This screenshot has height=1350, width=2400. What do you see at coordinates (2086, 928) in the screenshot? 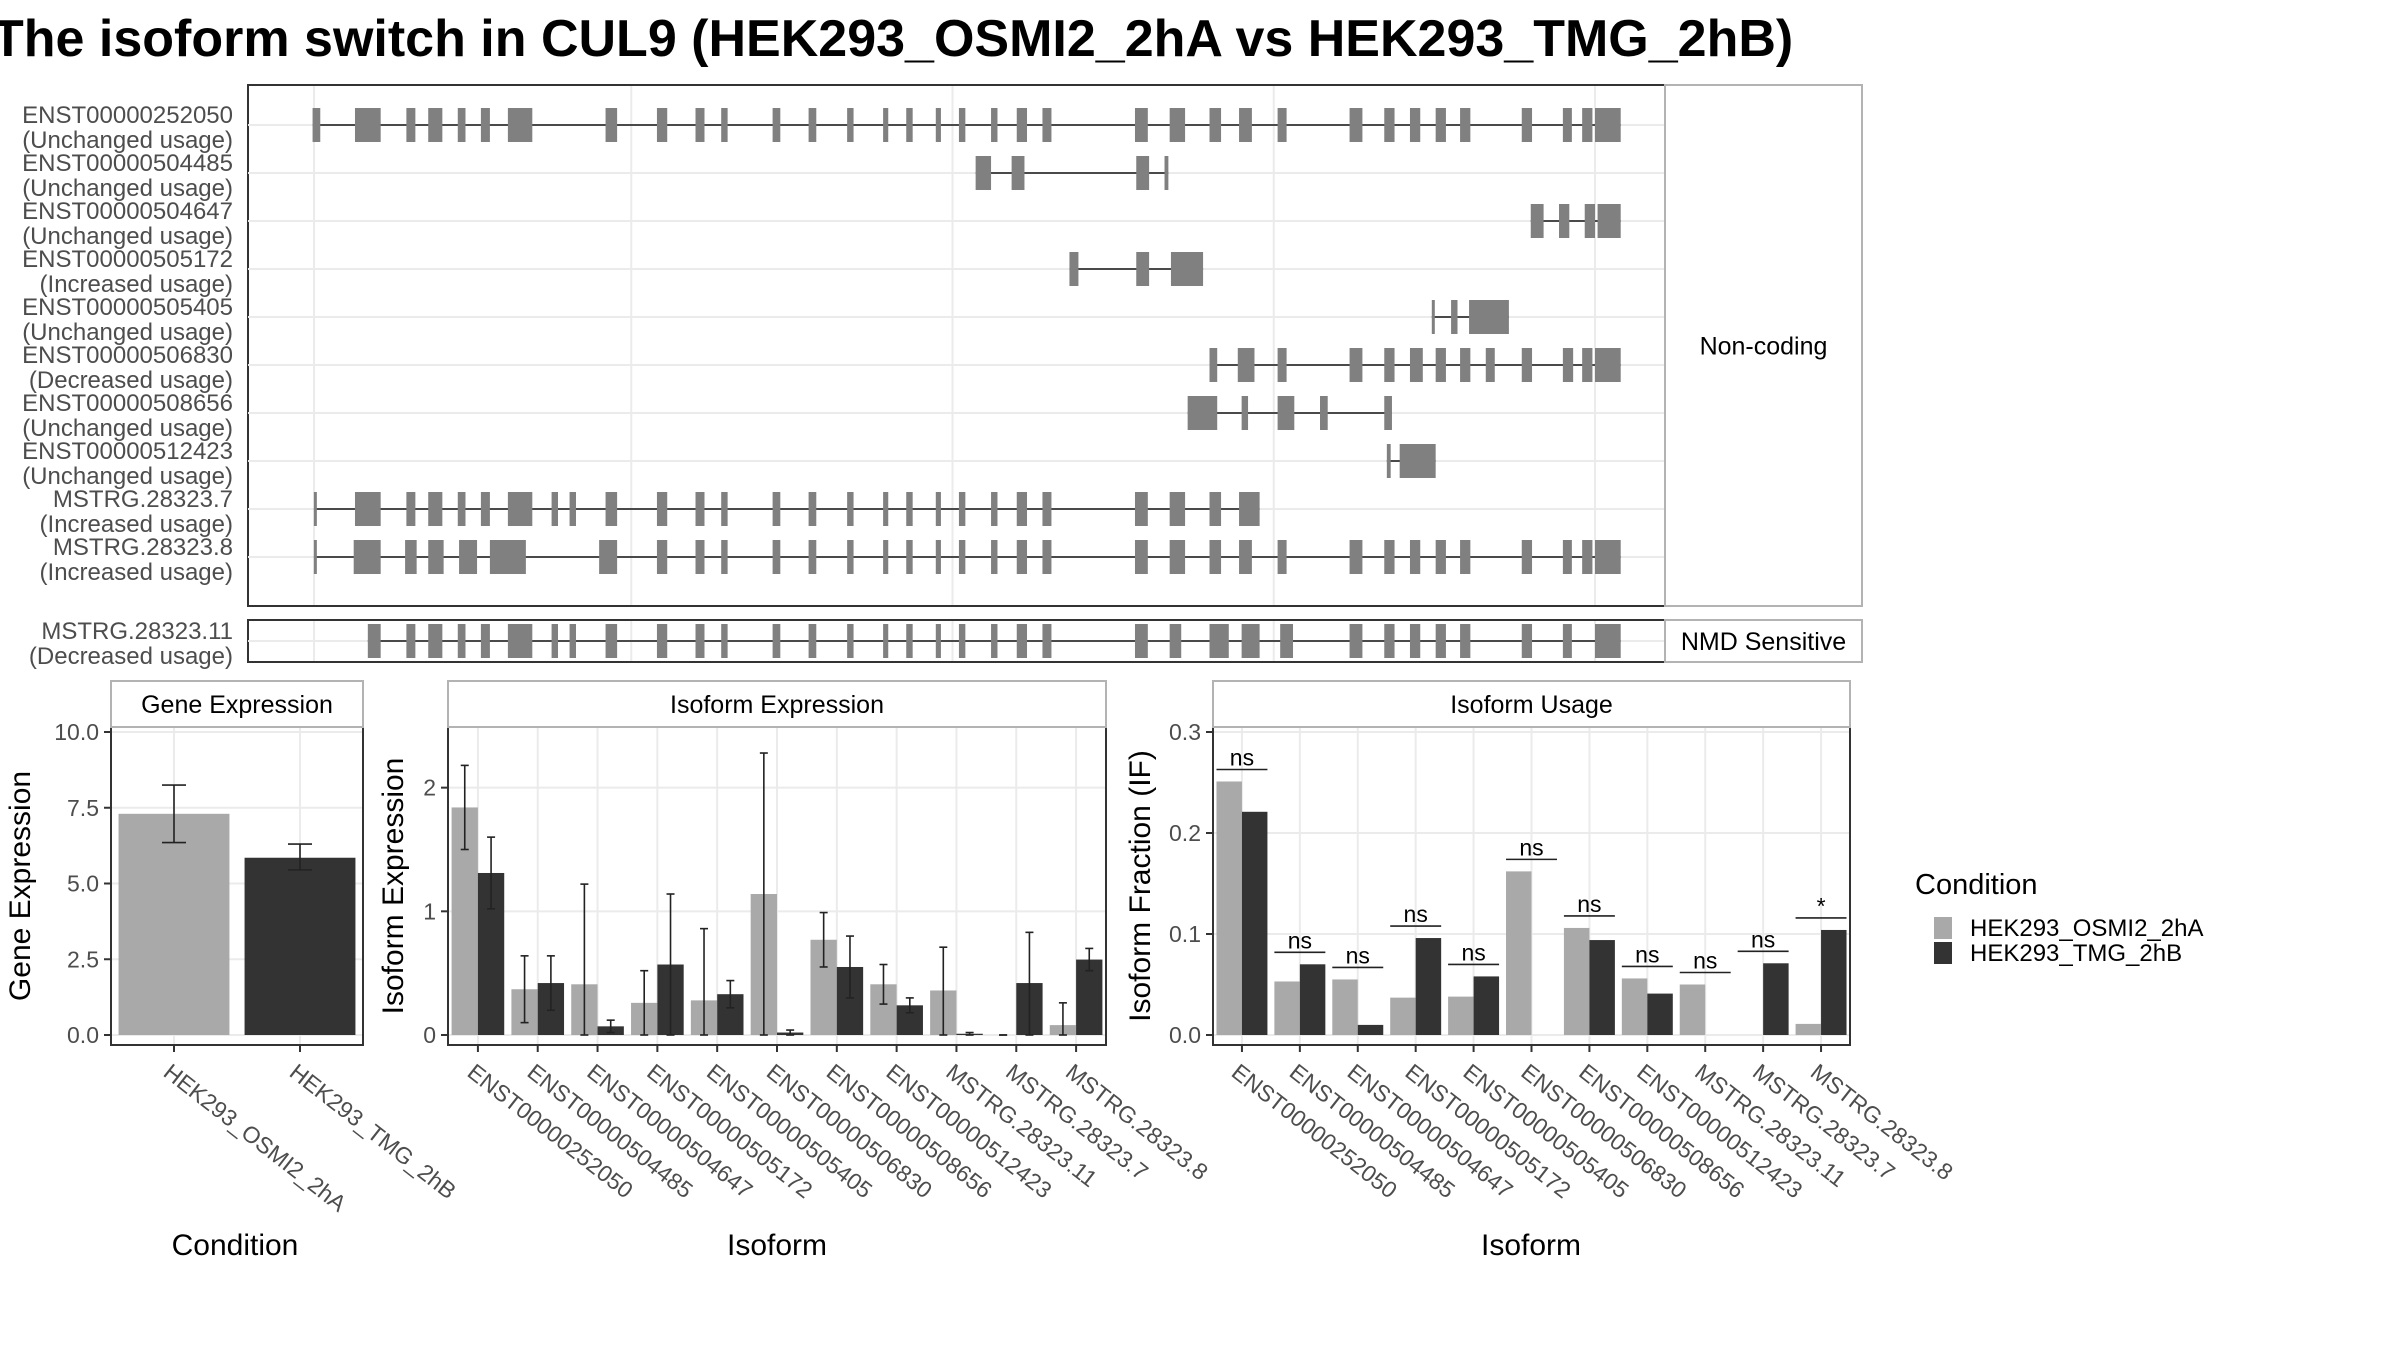
I see `legend-item-label: HEK293_OSMI2_2hA` at bounding box center [2086, 928].